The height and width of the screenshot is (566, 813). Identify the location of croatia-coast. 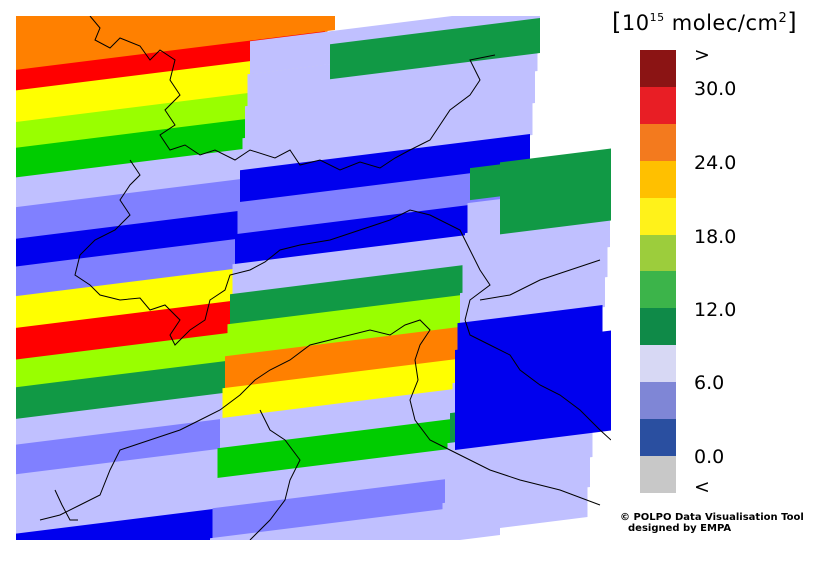
(537, 380).